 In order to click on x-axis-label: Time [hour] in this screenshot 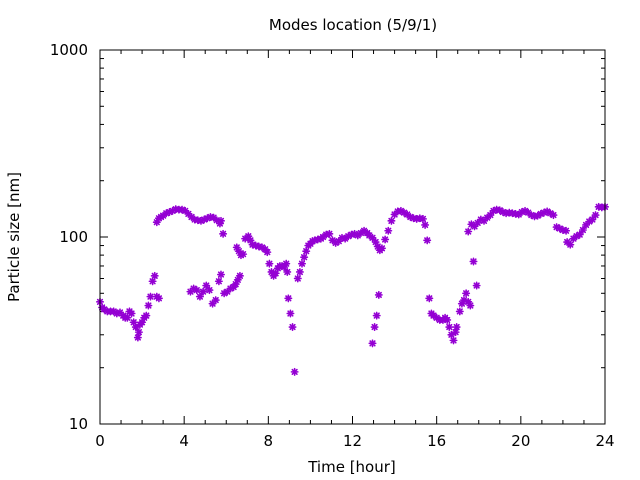, I will do `click(351, 467)`.